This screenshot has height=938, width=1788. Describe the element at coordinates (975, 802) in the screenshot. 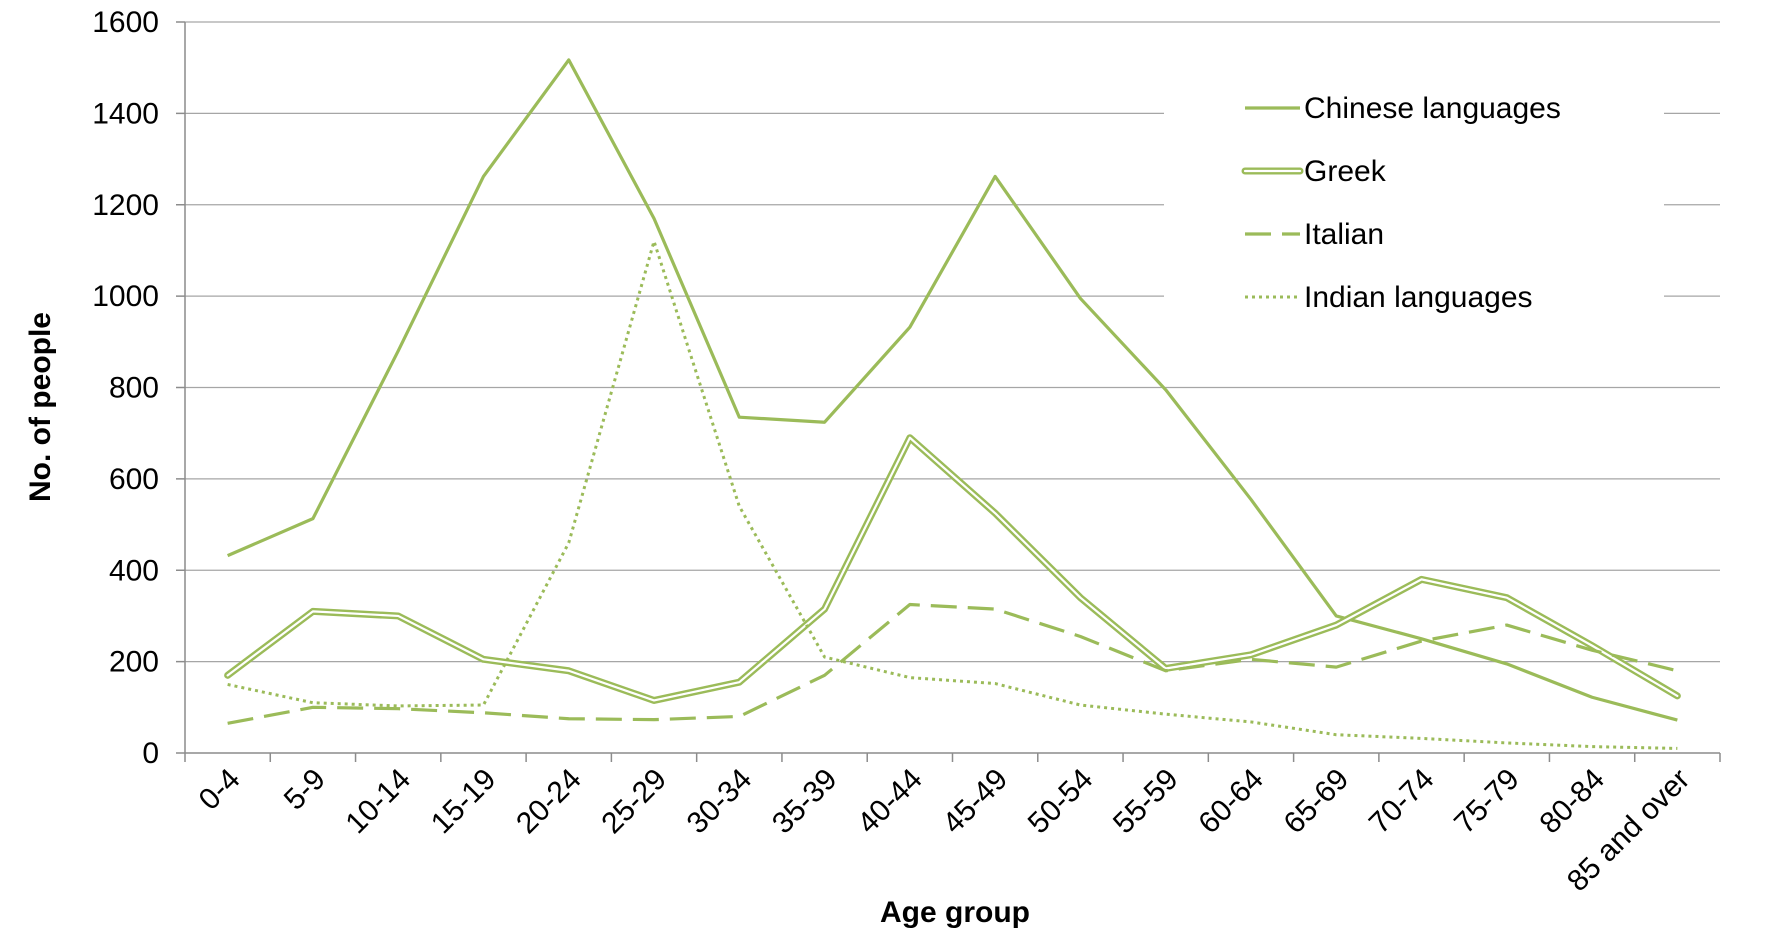

I see `x-tick-label: 45-49` at that location.